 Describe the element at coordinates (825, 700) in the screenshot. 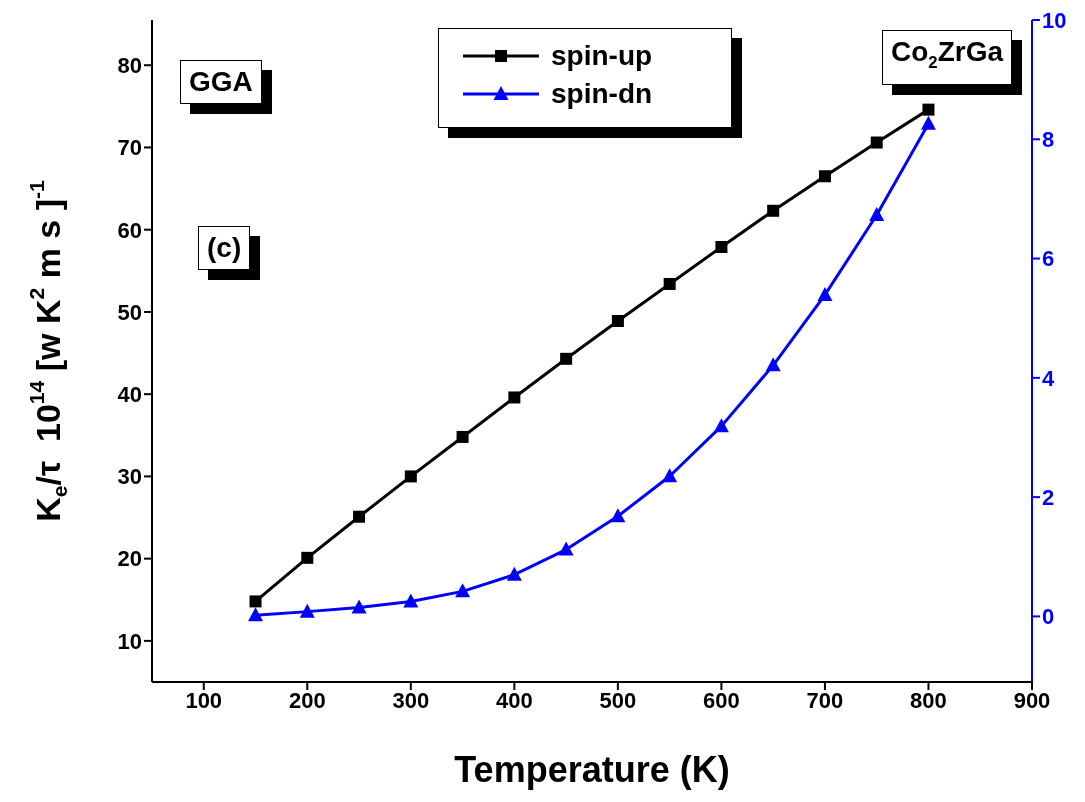

I see `x-tick-label: 700` at that location.